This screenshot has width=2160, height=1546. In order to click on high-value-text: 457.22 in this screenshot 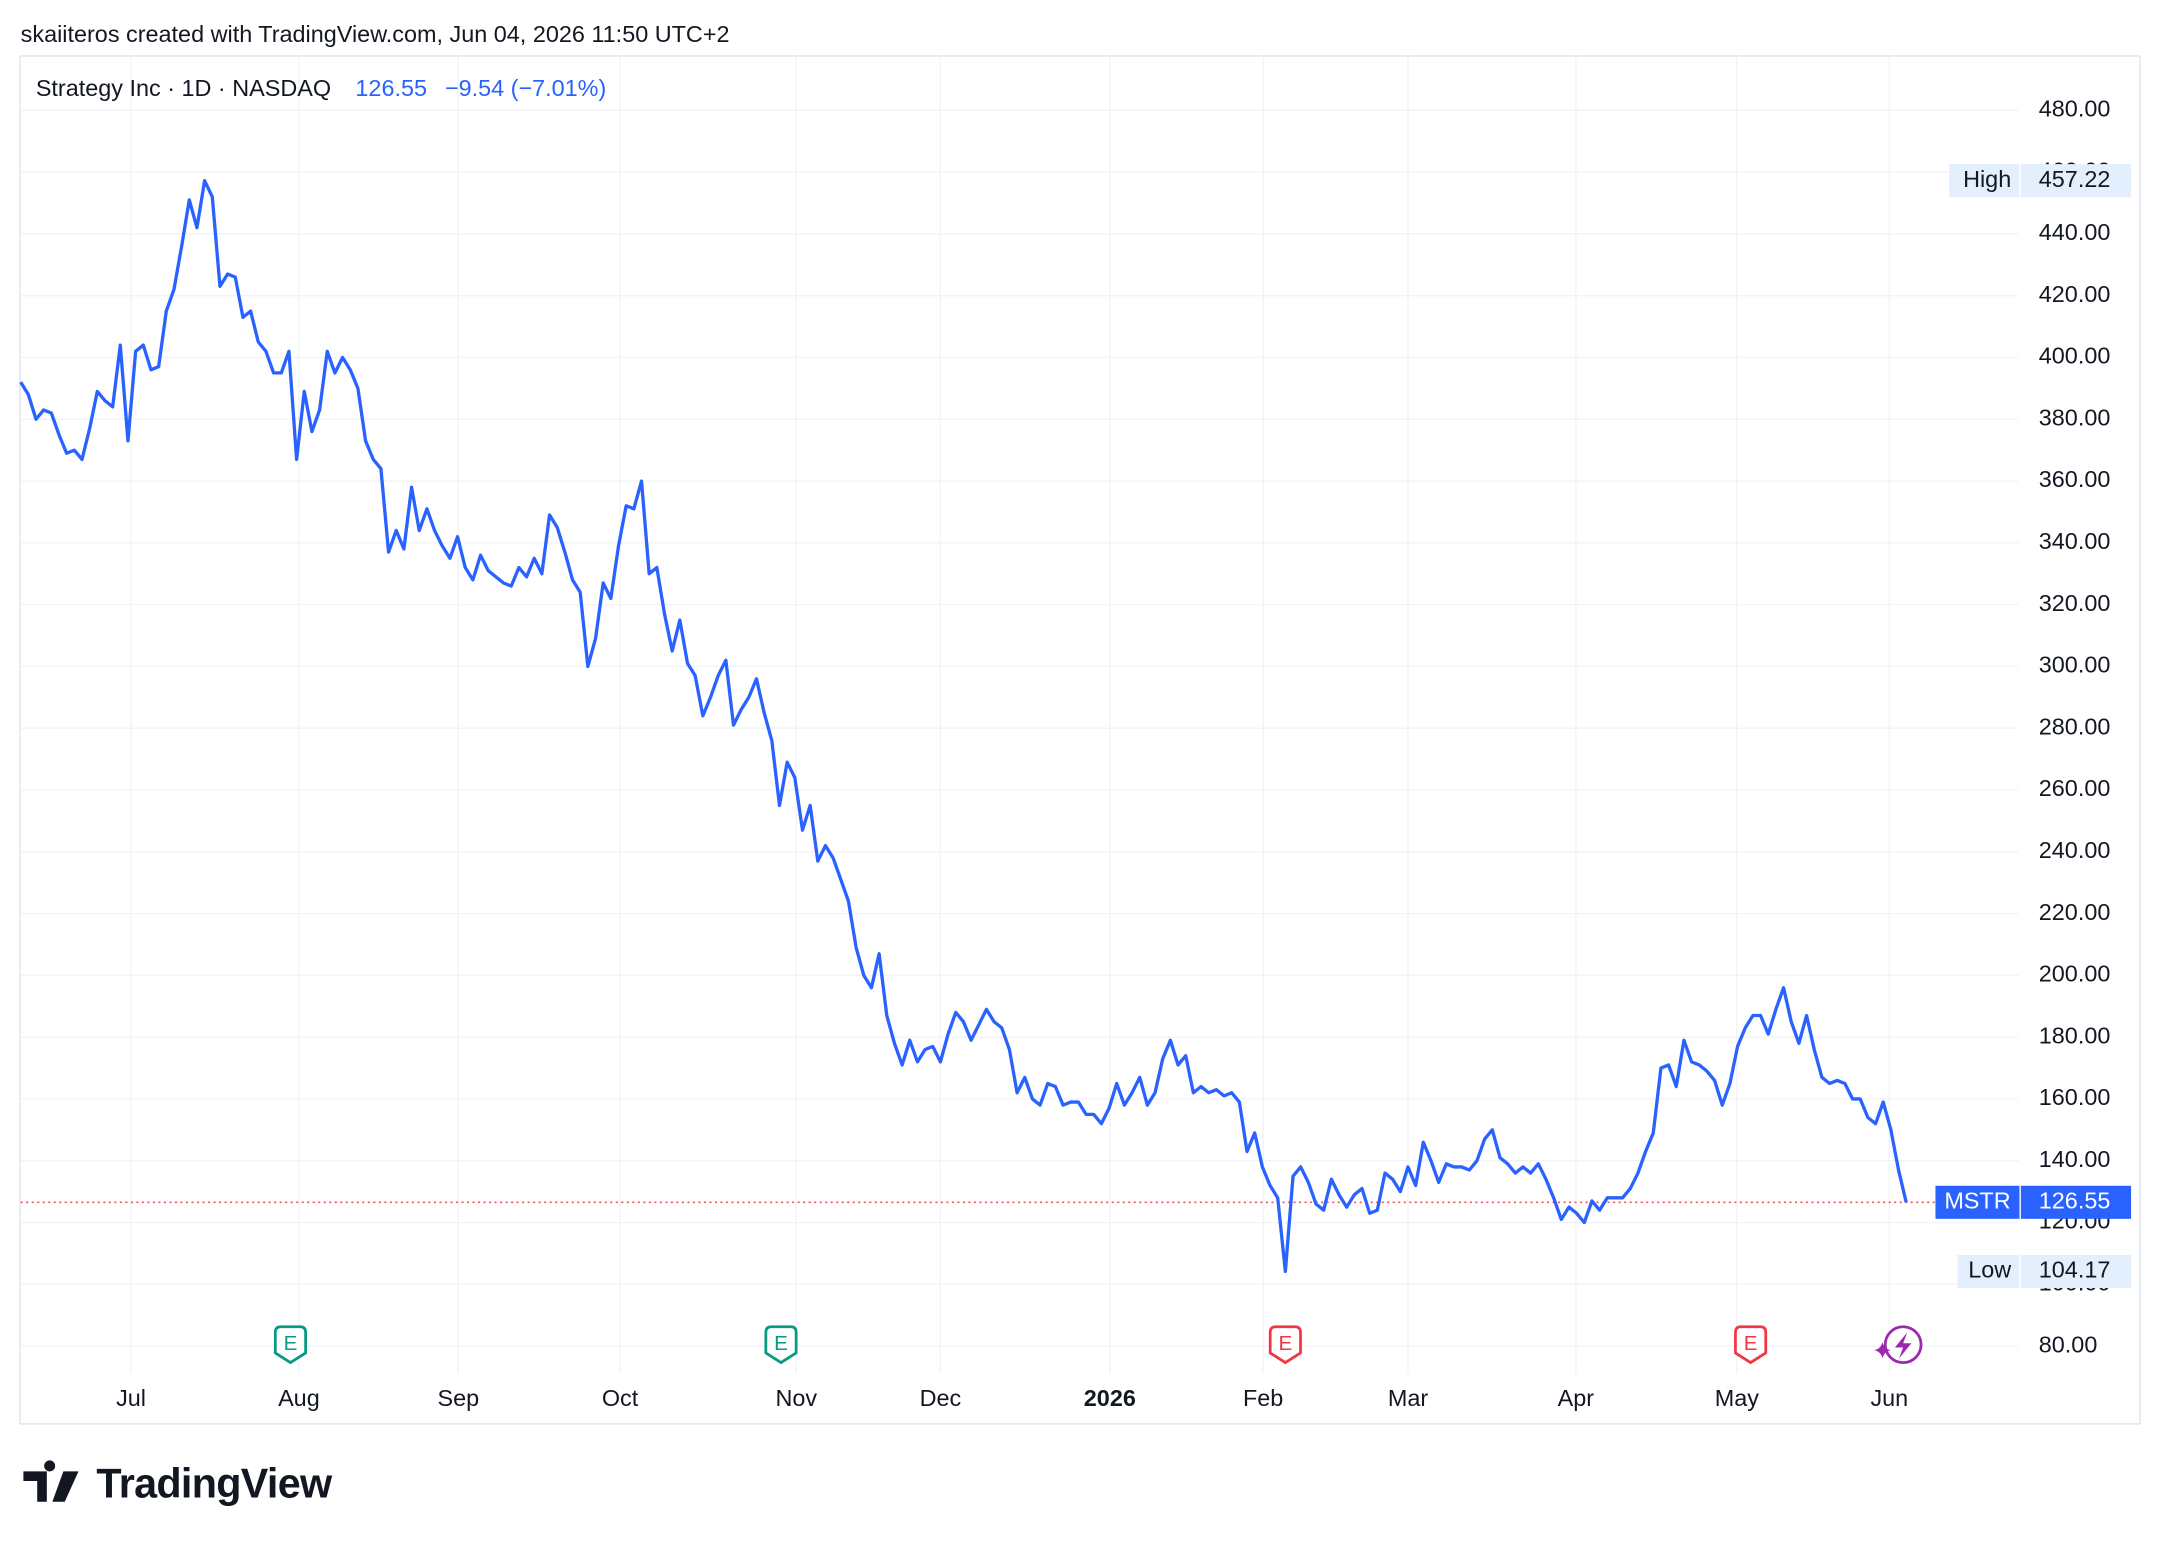, I will do `click(2075, 179)`.